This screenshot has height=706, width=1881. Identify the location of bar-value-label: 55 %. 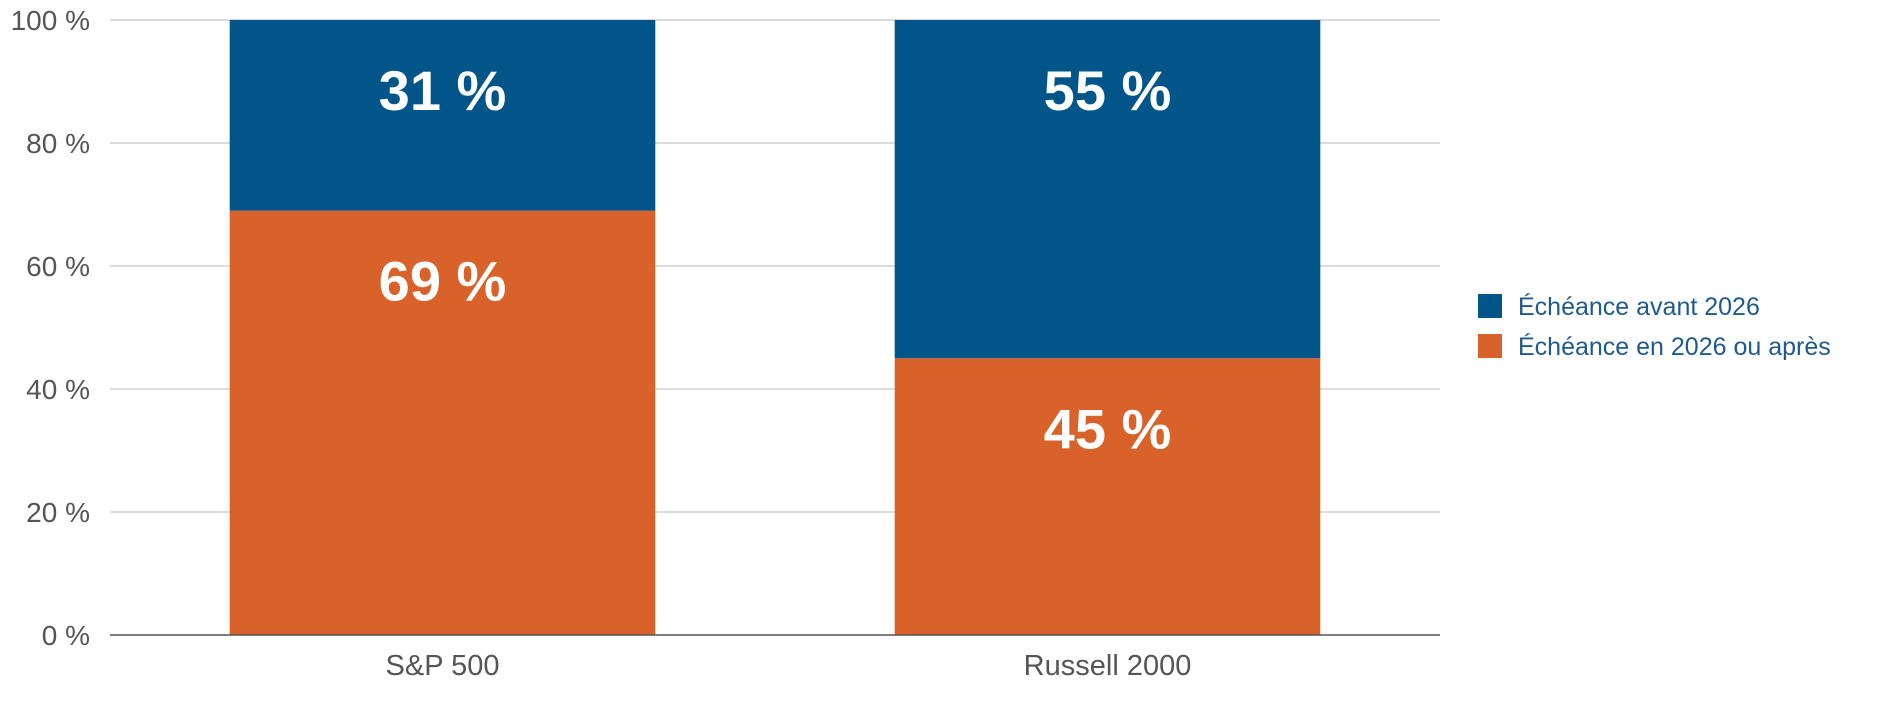
(1108, 90).